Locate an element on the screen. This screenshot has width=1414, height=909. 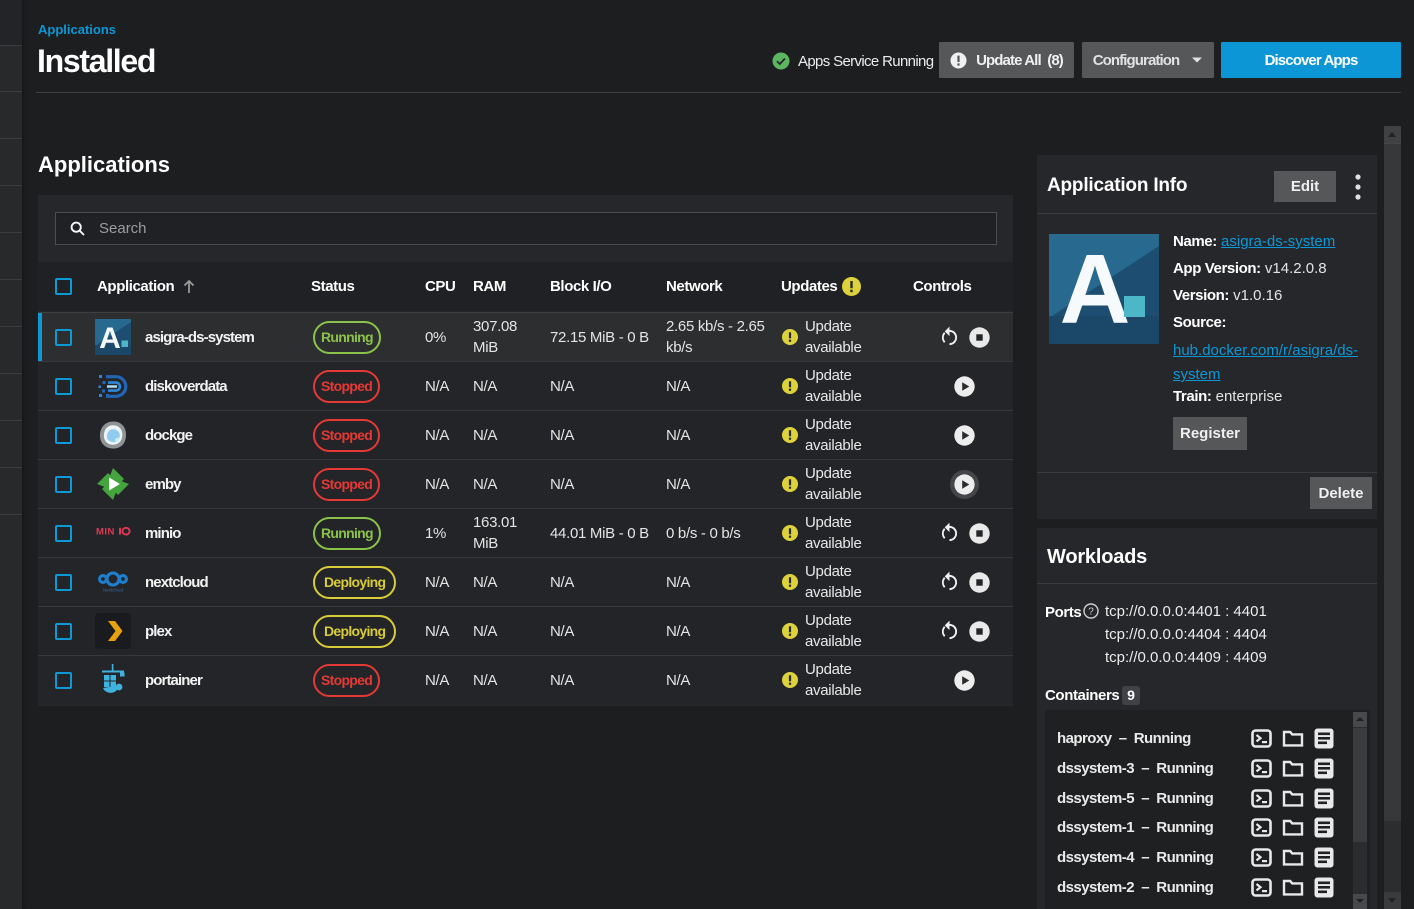
svg-text: MIN is located at coordinates (105, 532).